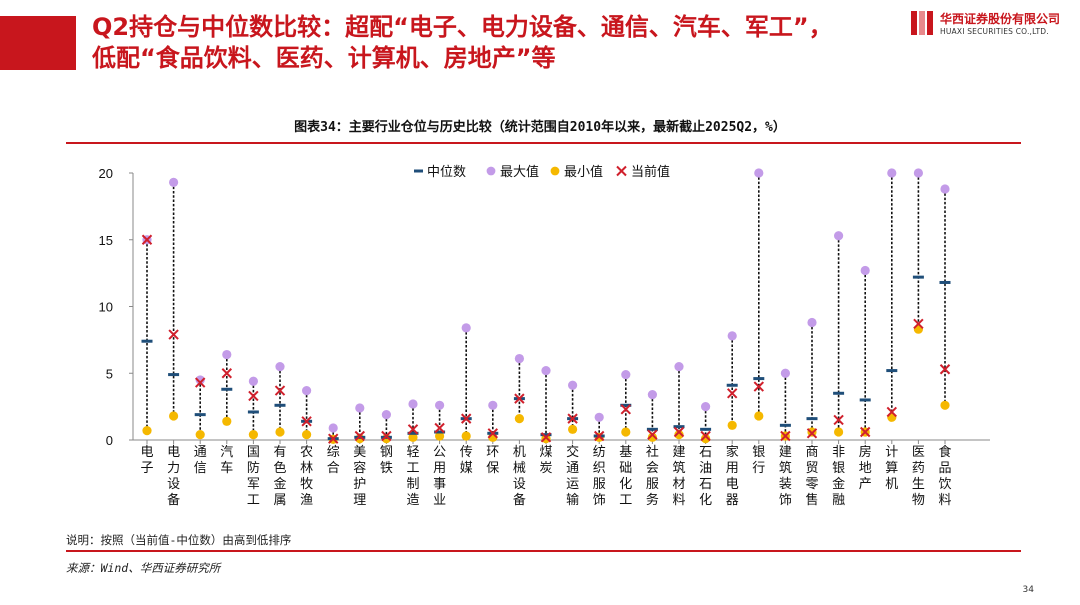 The width and height of the screenshot is (1080, 605). What do you see at coordinates (758, 452) in the screenshot?
I see `category-label-char: 银` at bounding box center [758, 452].